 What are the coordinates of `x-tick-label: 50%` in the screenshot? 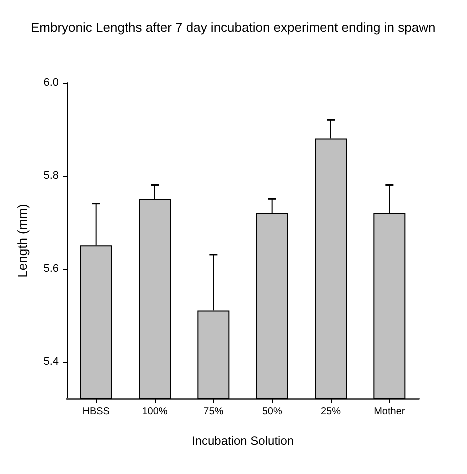 It's located at (272, 412).